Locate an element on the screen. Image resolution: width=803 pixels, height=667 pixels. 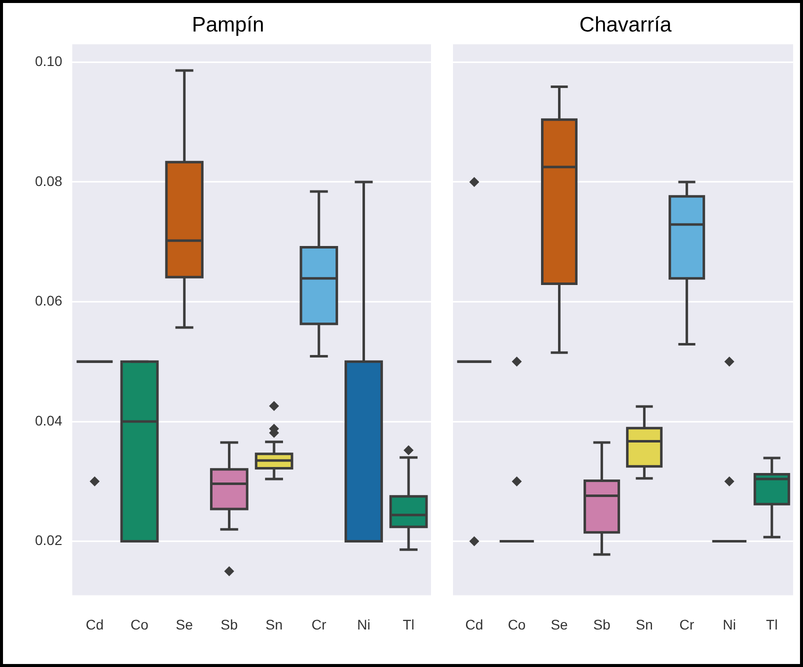
y-tick-label: 0.06 is located at coordinates (48, 300).